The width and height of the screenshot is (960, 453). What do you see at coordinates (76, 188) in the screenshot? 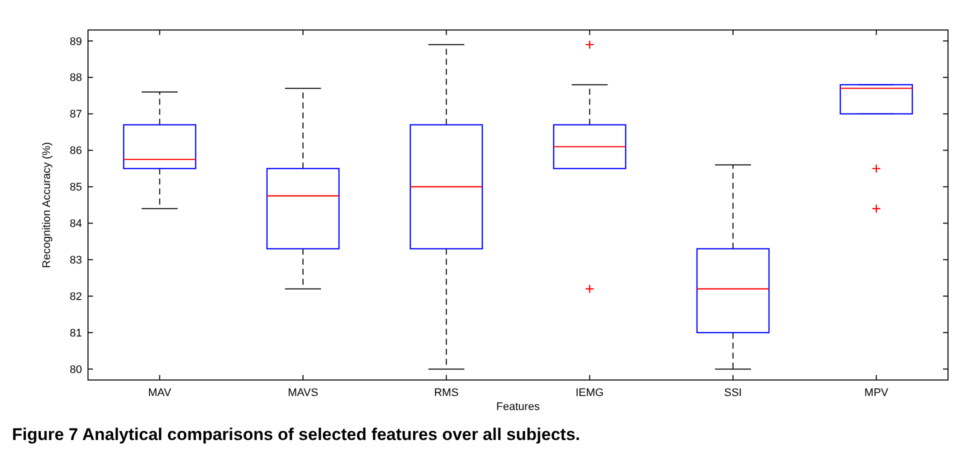
I see `y-tick-label: 85` at bounding box center [76, 188].